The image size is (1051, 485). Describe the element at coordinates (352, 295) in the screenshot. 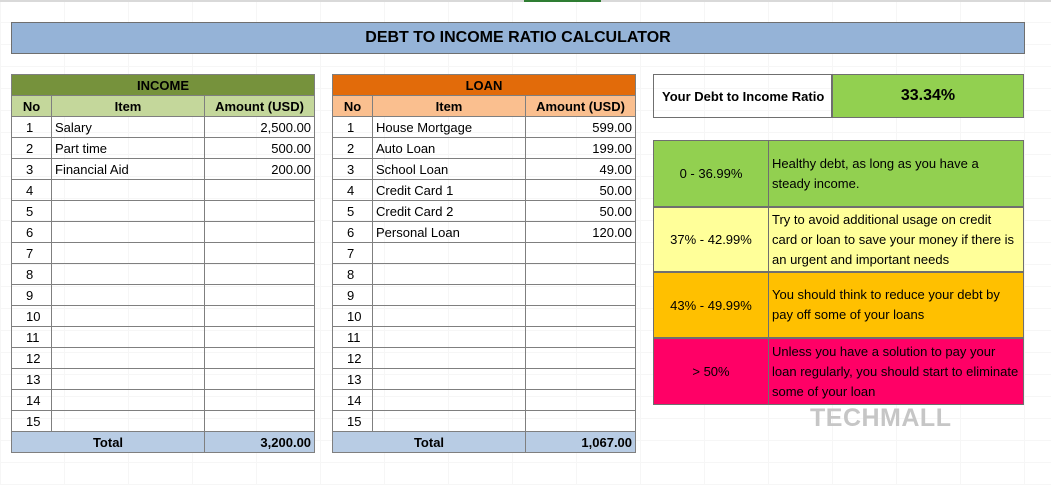

I see `loan-row-number: 9` at that location.